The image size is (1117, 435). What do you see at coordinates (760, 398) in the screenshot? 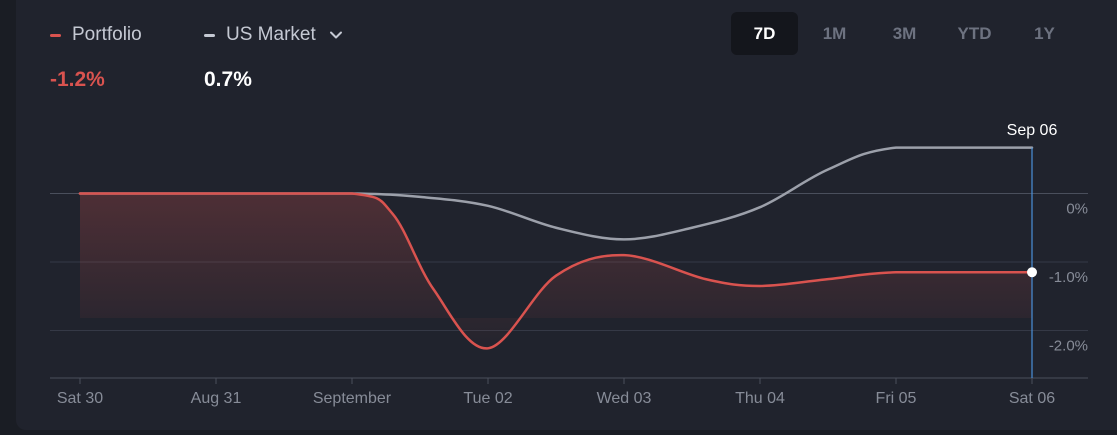
I see `x-tick-label: Thu 04` at bounding box center [760, 398].